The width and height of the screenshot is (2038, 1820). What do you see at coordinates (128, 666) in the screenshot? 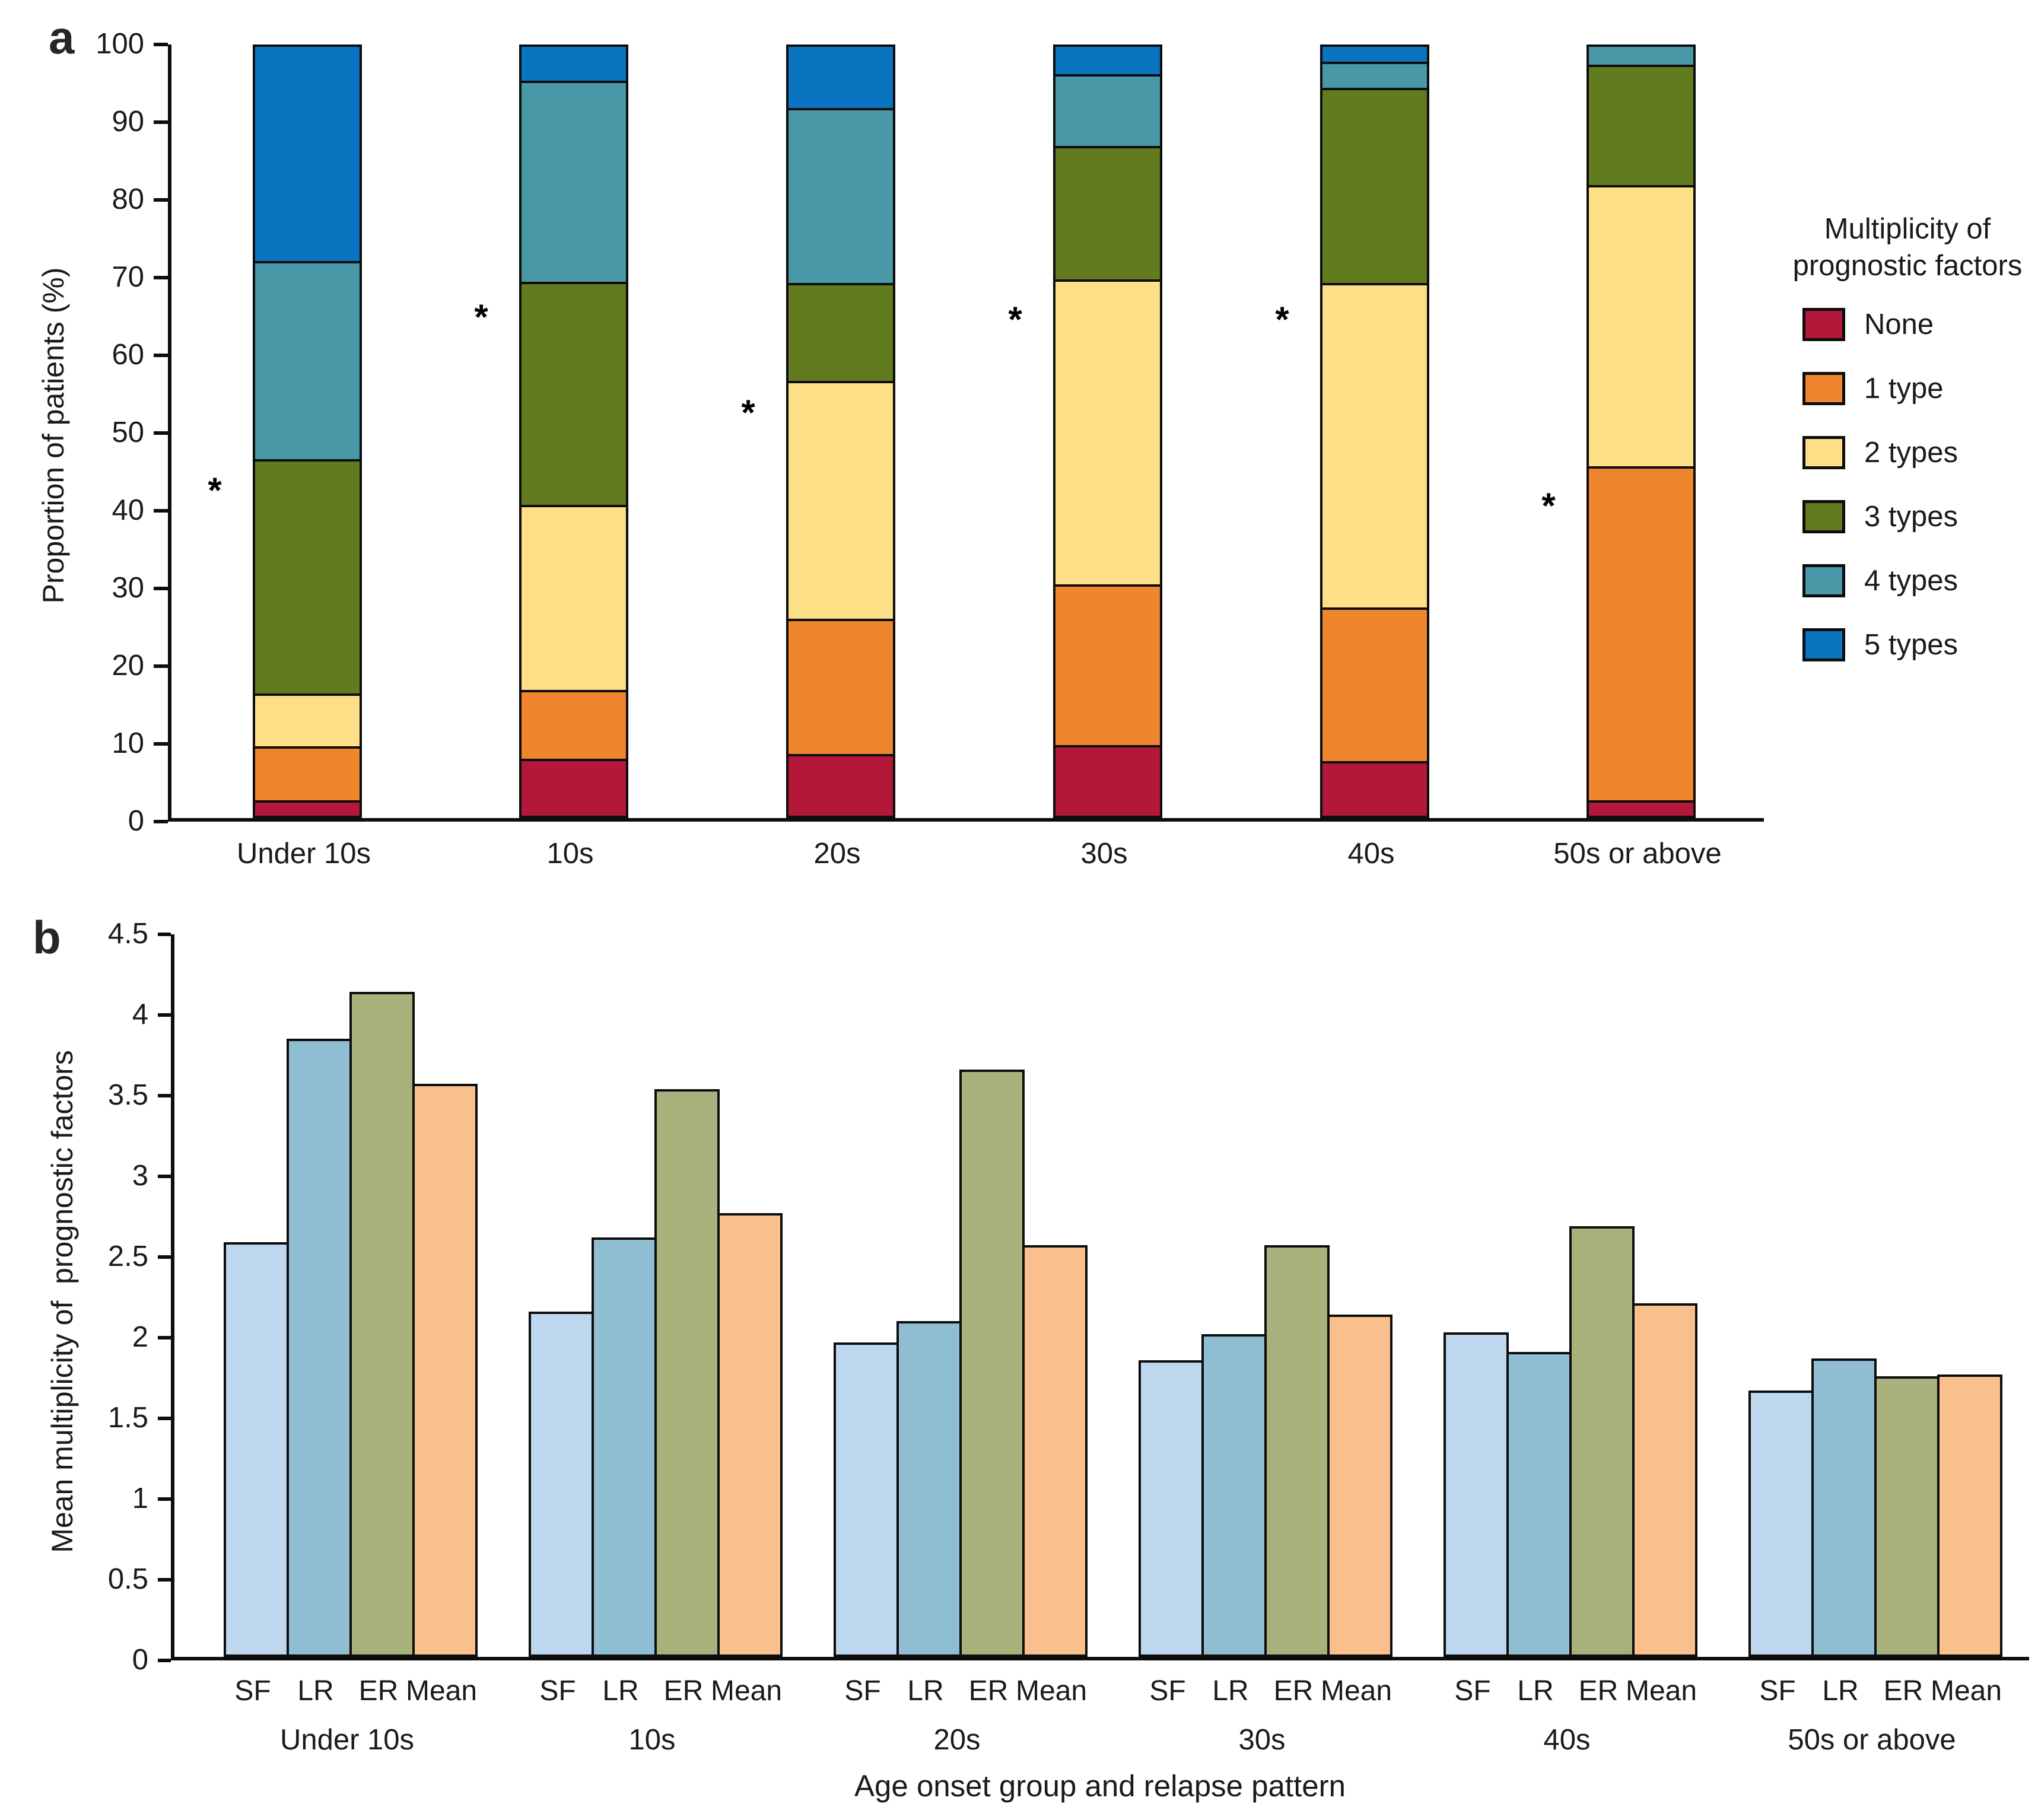
I see `y-axis-tick-label: 20` at bounding box center [128, 666].